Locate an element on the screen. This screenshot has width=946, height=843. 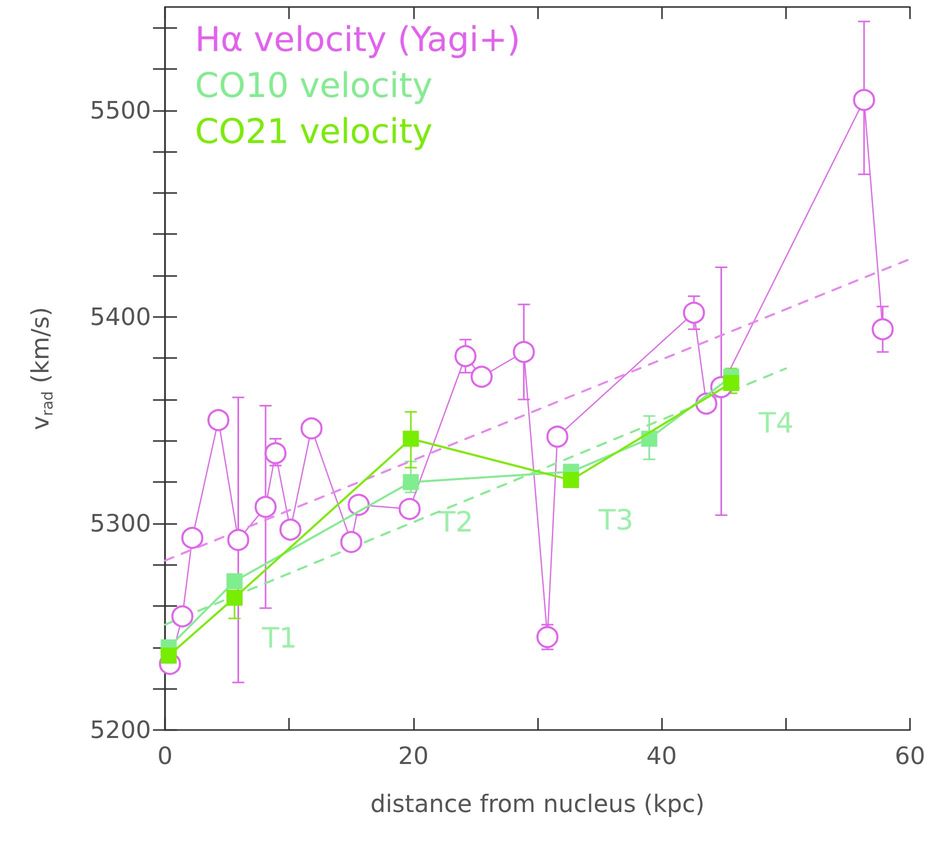
x-axis-title: distance from nucleus (kpc) is located at coordinates (537, 804).